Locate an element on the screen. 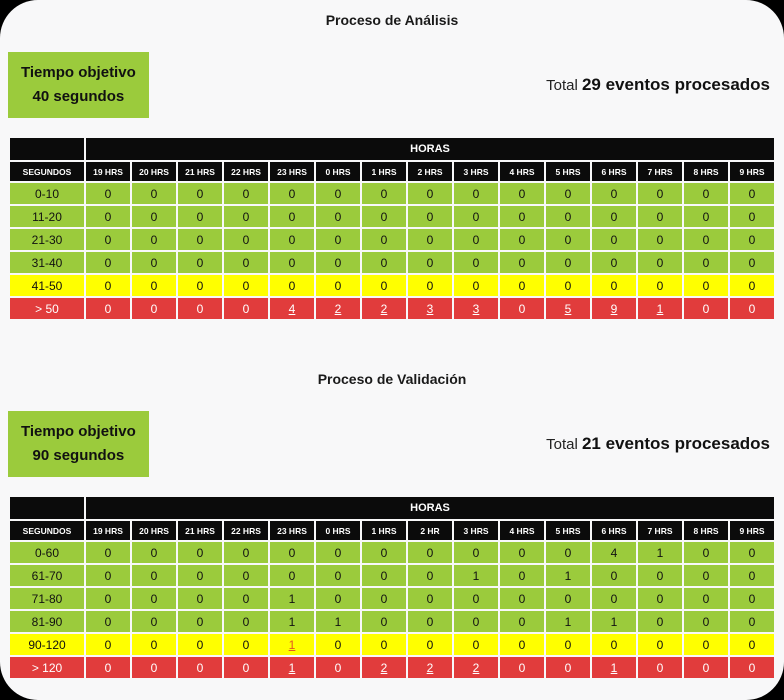  group-header-row: HORAS is located at coordinates (392, 149).